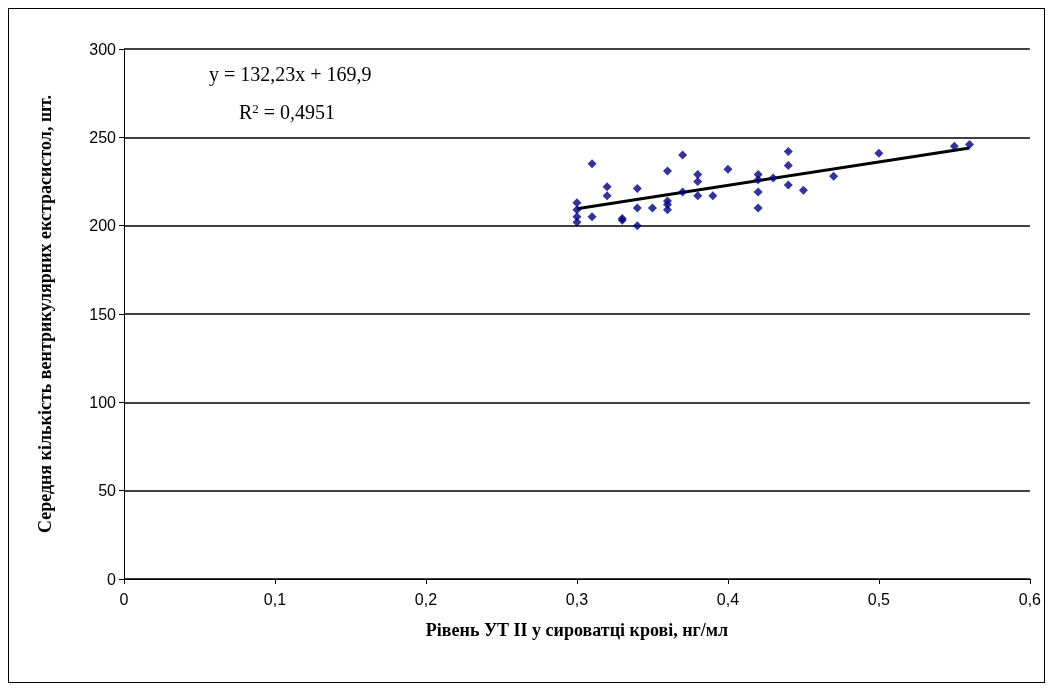 The height and width of the screenshot is (693, 1055). I want to click on y-tick-label: 50, so click(107, 491).